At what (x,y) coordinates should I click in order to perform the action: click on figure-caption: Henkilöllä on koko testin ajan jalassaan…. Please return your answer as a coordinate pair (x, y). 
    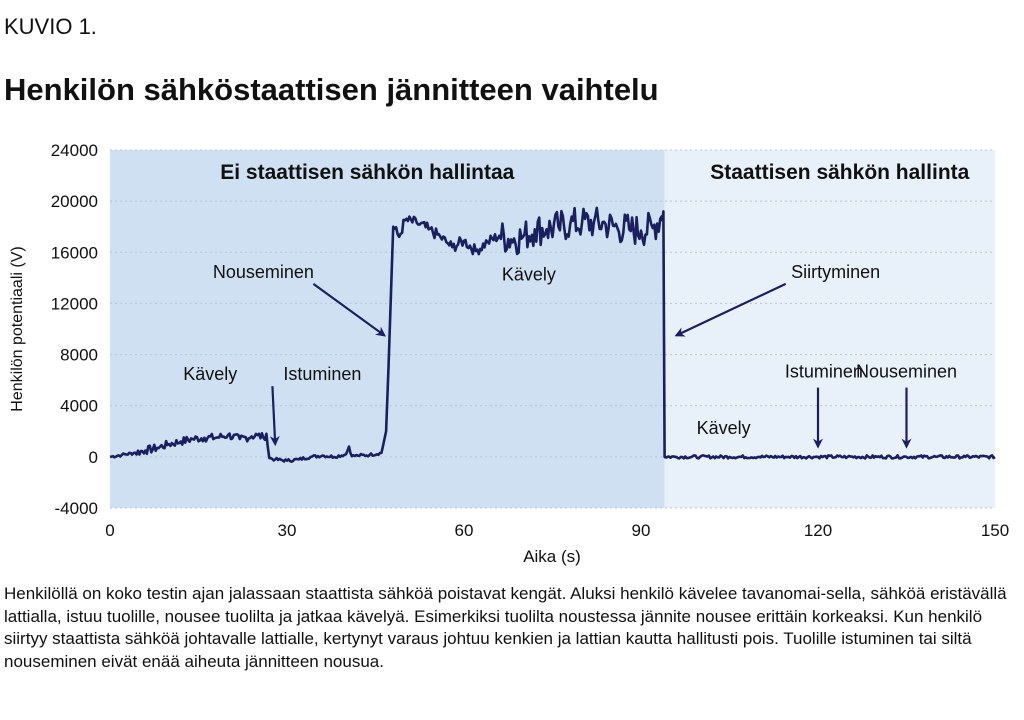
    Looking at the image, I should click on (505, 627).